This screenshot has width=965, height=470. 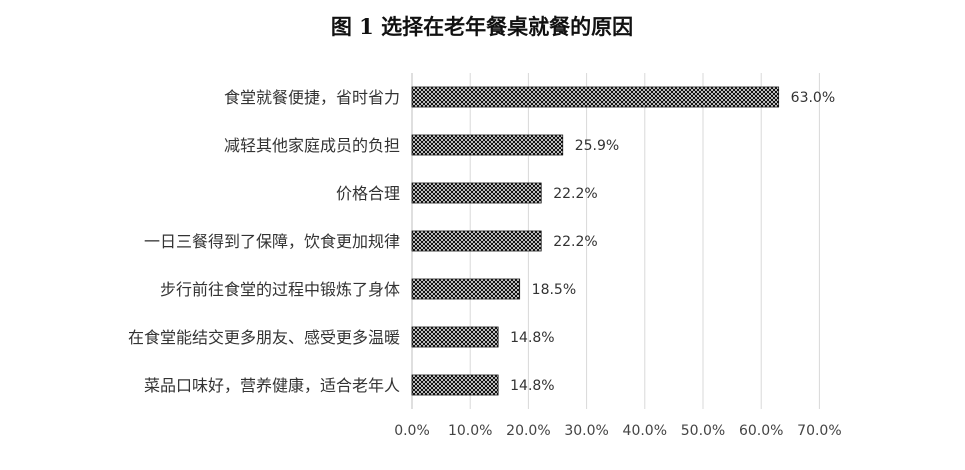 I want to click on chart-title: 图 1 选择在老年餐桌就餐的原因, so click(x=482, y=26).